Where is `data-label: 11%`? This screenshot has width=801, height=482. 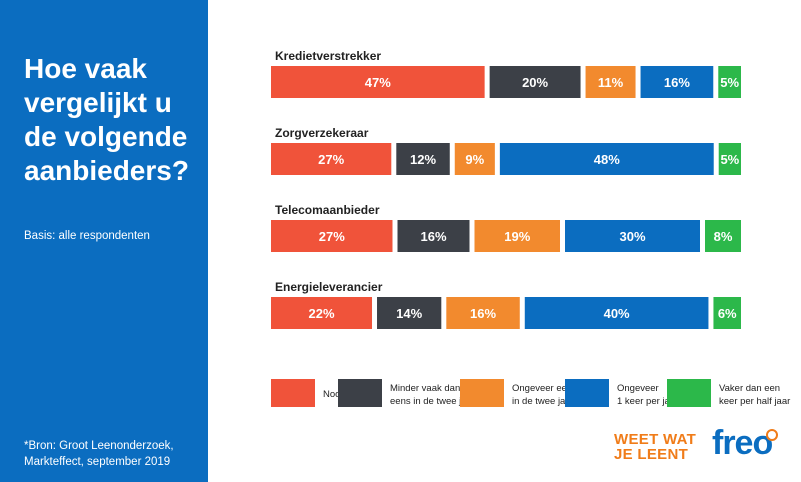 data-label: 11% is located at coordinates (611, 82).